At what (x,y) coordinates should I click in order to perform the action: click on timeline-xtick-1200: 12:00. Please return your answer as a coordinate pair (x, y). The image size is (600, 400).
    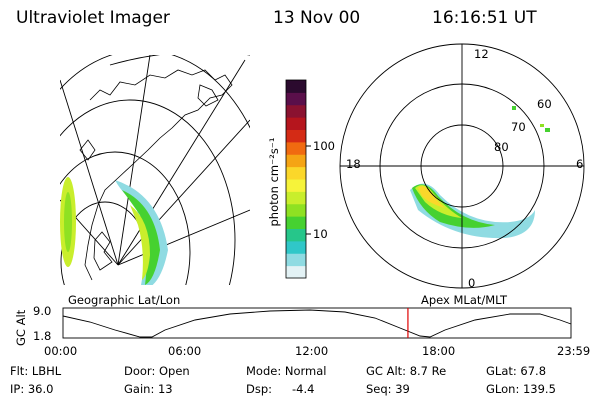
    Looking at the image, I should click on (312, 351).